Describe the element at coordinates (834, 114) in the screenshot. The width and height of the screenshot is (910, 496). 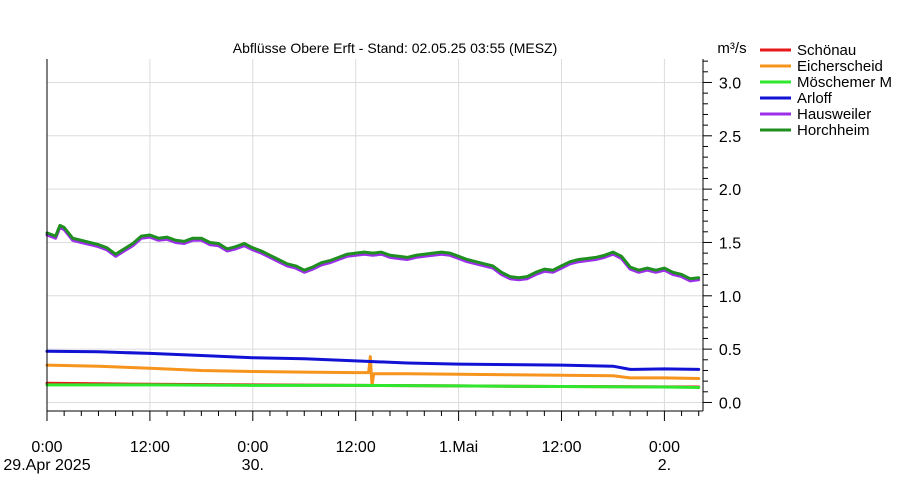
I see `legend-label: Hausweiler` at that location.